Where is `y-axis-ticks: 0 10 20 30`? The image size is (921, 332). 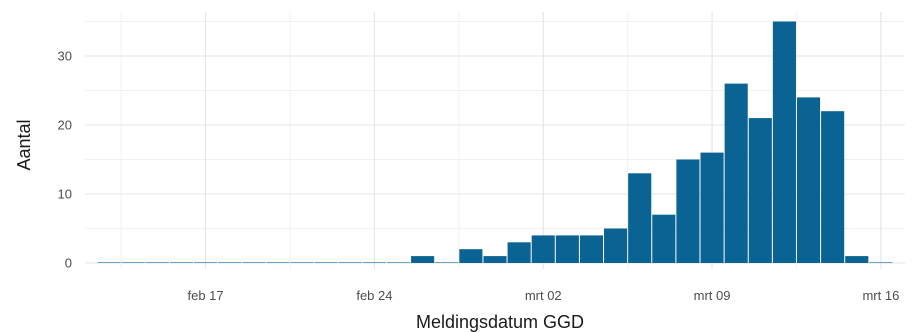 y-axis-ticks: 0 10 20 30 is located at coordinates (65, 160).